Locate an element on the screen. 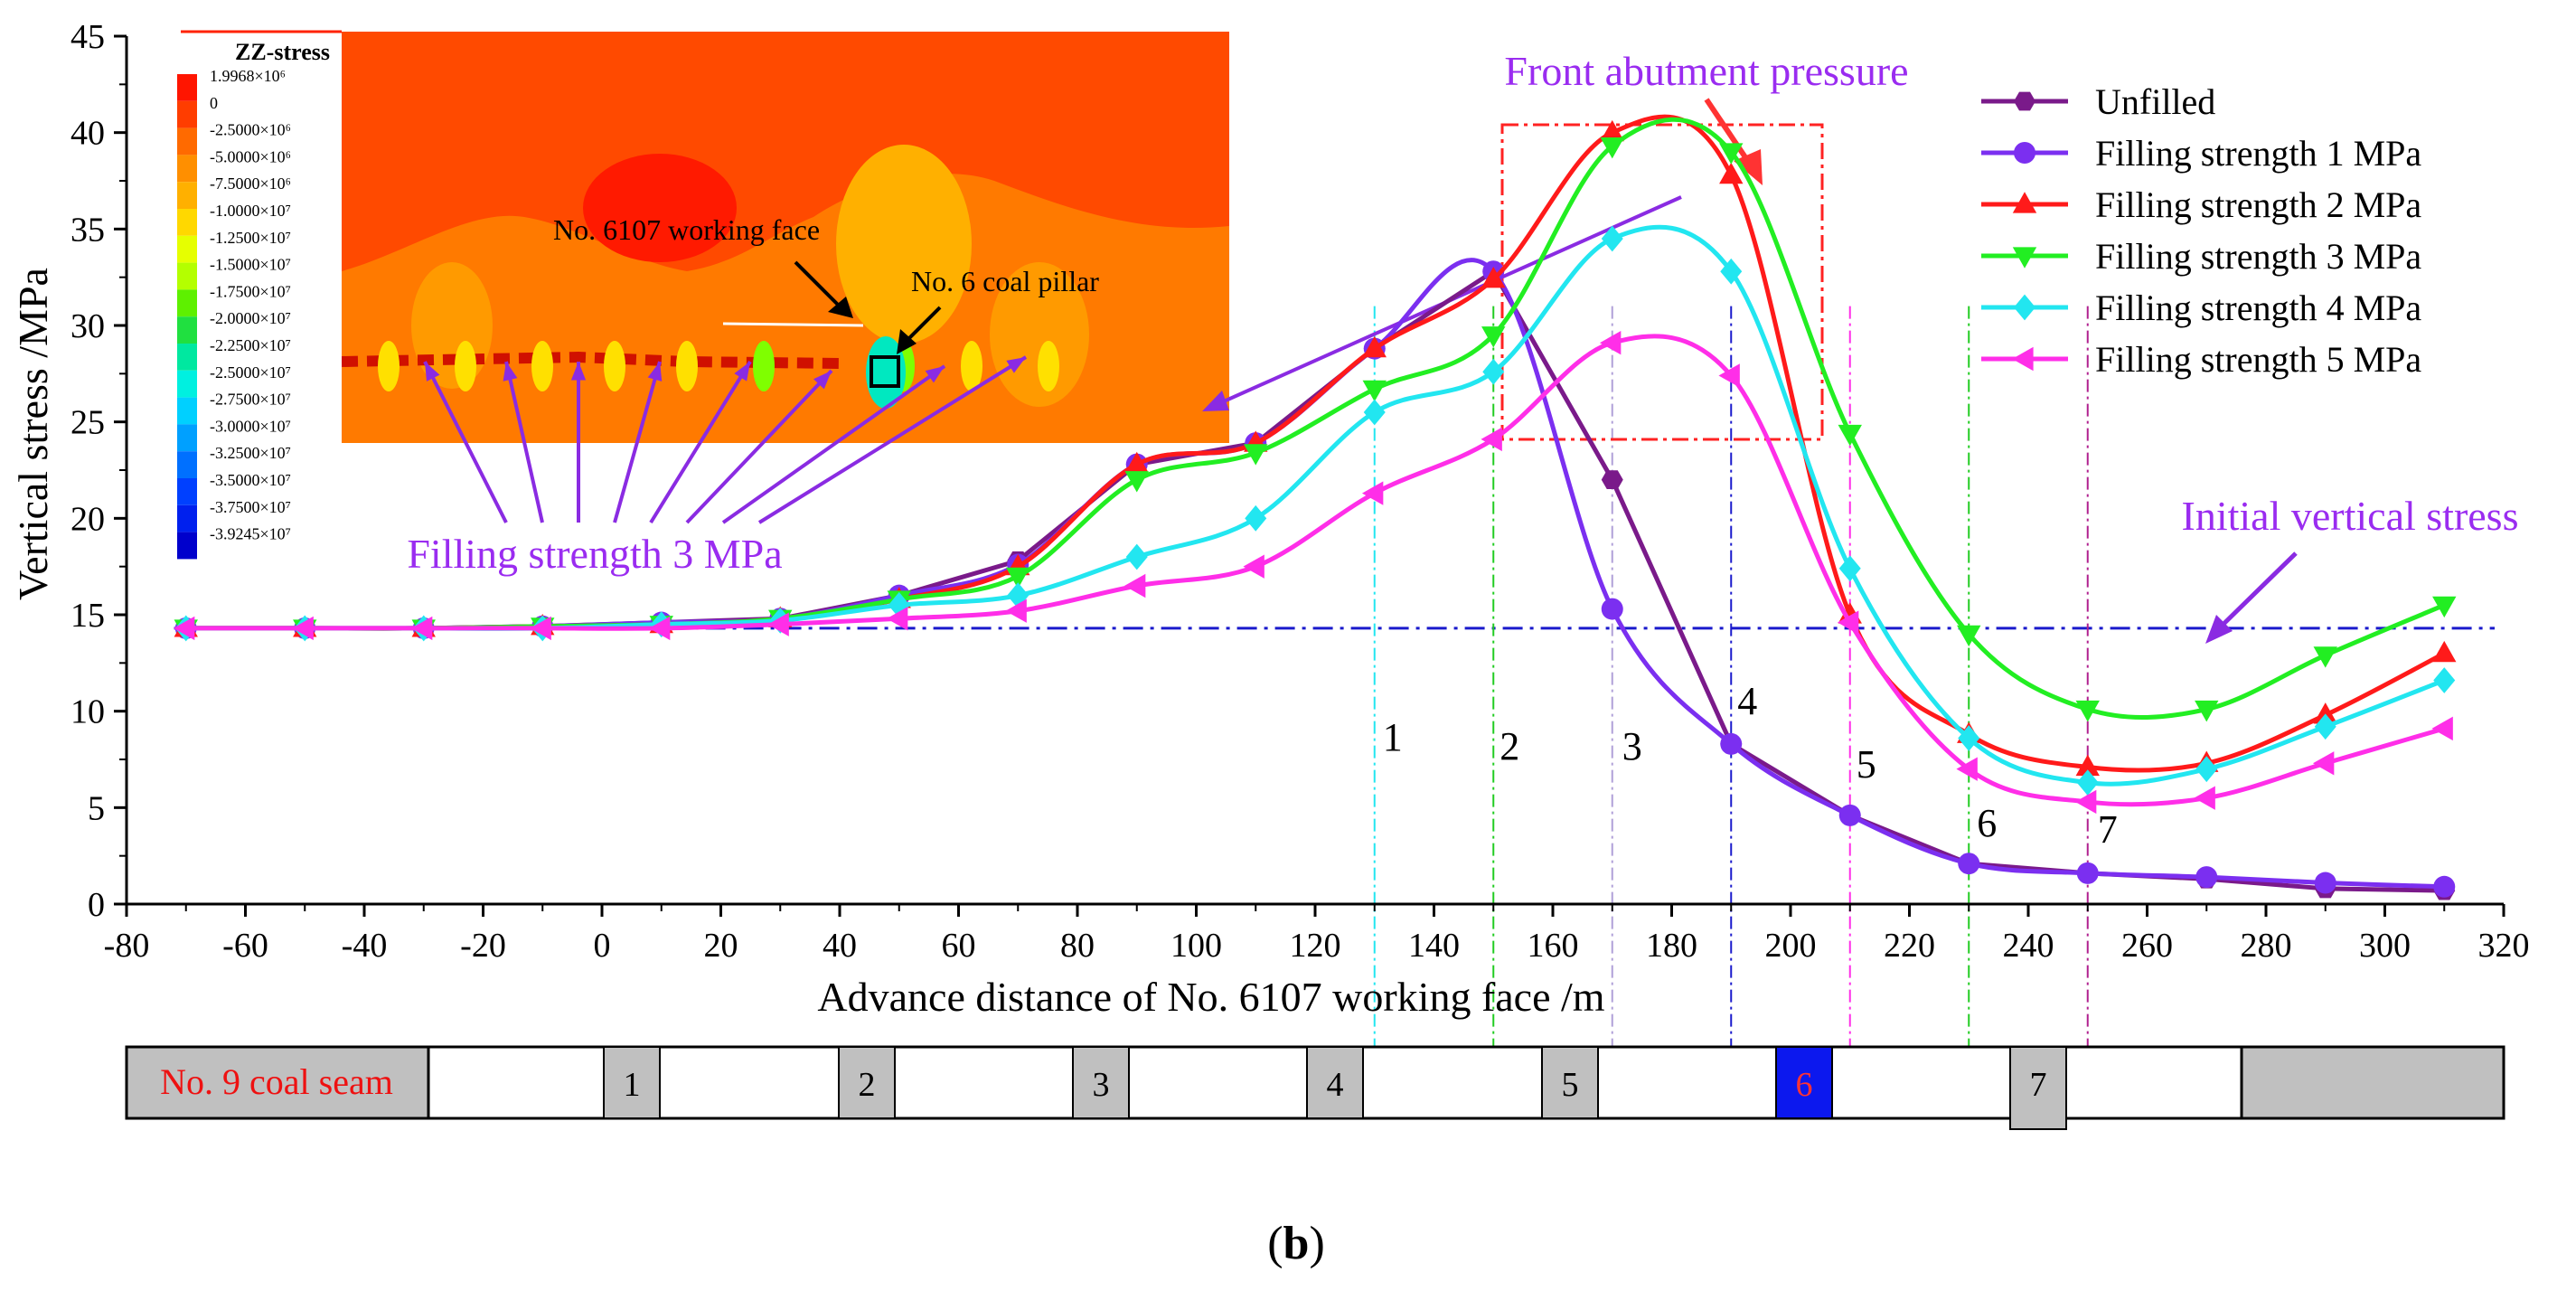  inset-legend-label: -3.2500×10⁷ is located at coordinates (251, 453).